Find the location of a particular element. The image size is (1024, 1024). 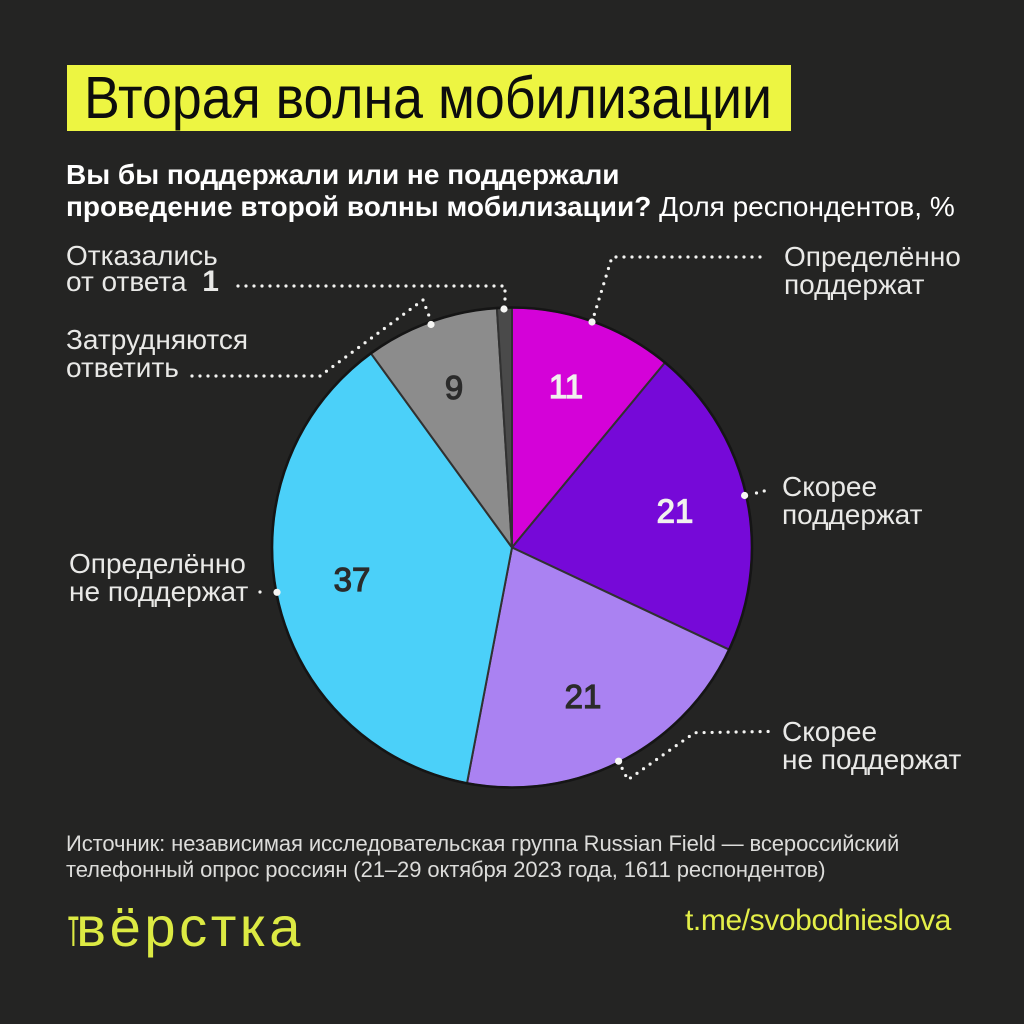

svg-text: 9 is located at coordinates (454, 387).